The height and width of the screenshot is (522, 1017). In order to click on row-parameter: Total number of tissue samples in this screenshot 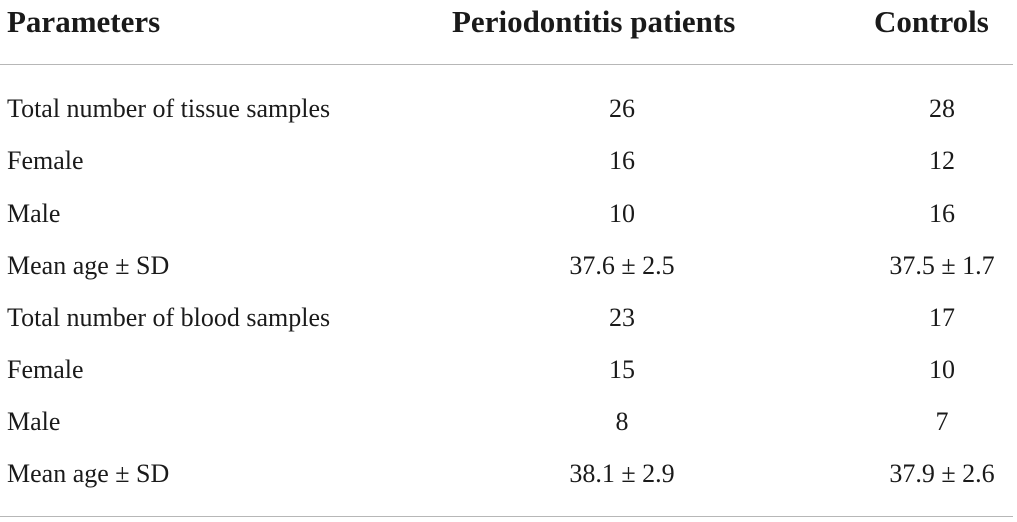, I will do `click(169, 108)`.